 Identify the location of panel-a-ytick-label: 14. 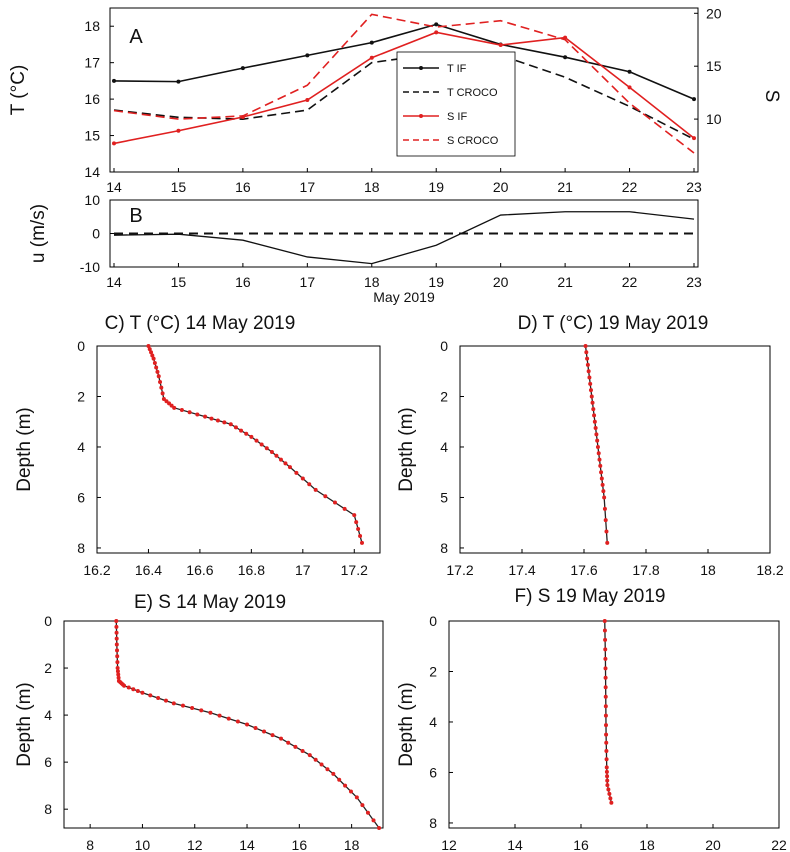
(92, 172).